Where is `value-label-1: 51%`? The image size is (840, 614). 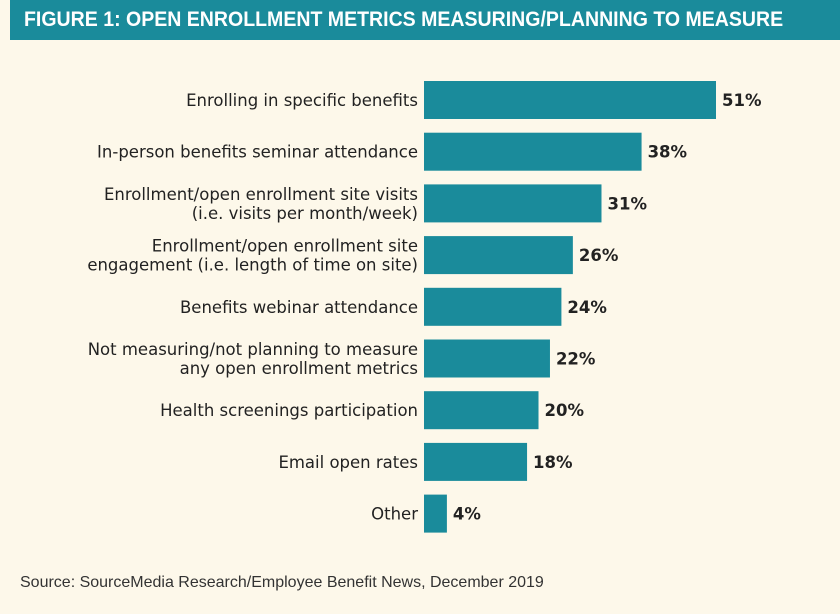 value-label-1: 51% is located at coordinates (742, 100).